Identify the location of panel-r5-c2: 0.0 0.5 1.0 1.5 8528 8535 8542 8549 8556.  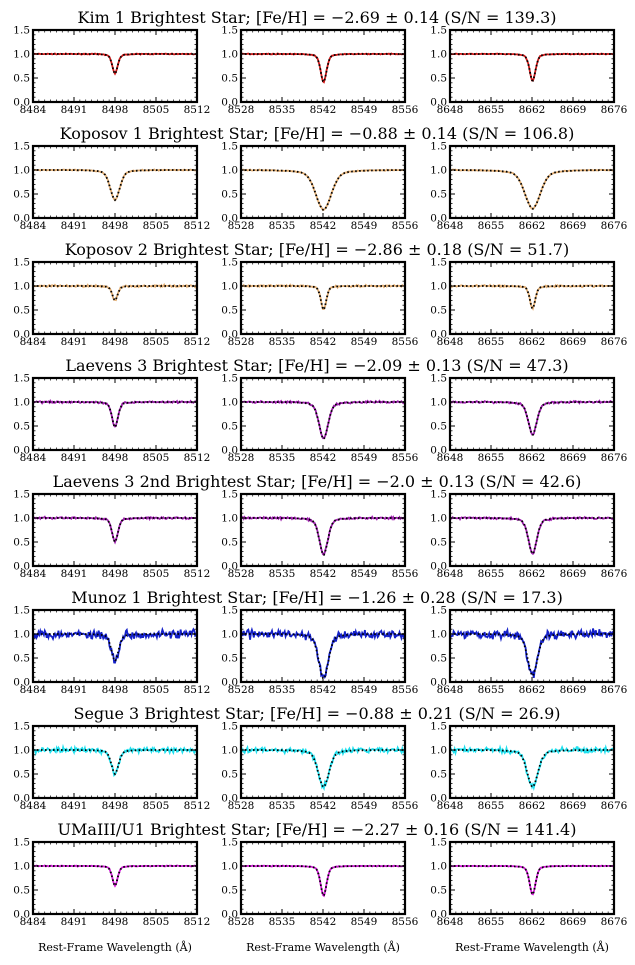
(319, 535).